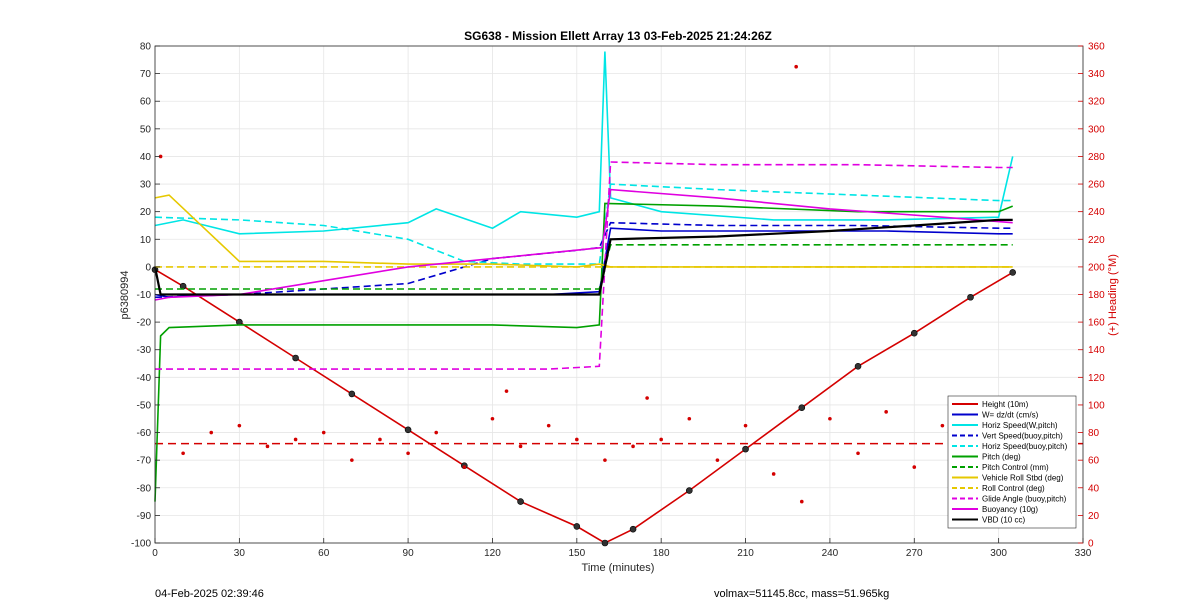 The image size is (1200, 611). Describe the element at coordinates (1094, 516) in the screenshot. I see `y2-tick-label: 20` at that location.